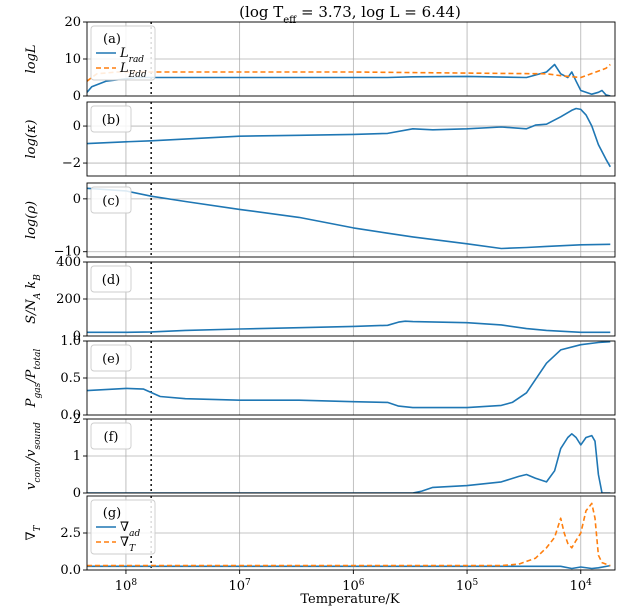 The image size is (639, 610). Describe the element at coordinates (112, 39) in the screenshot. I see `panel-letter: (a)` at that location.